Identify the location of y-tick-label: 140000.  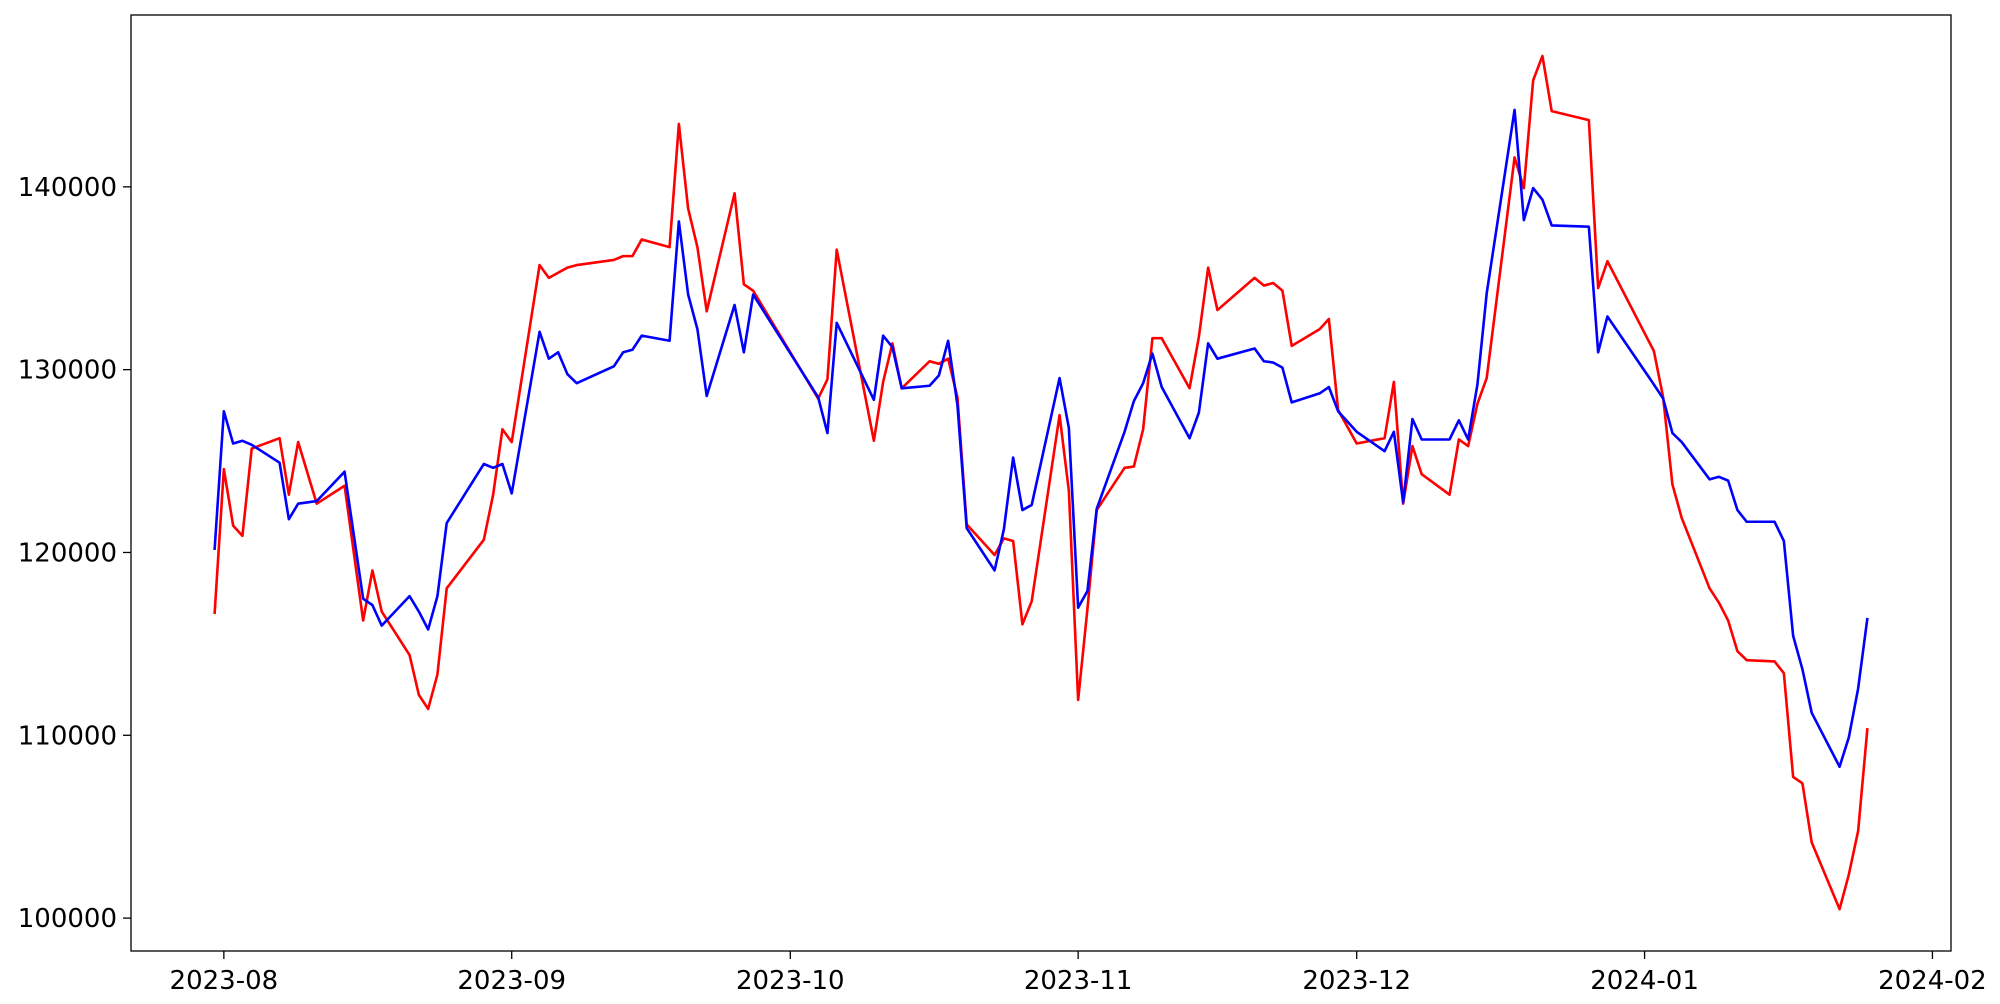
(67, 188).